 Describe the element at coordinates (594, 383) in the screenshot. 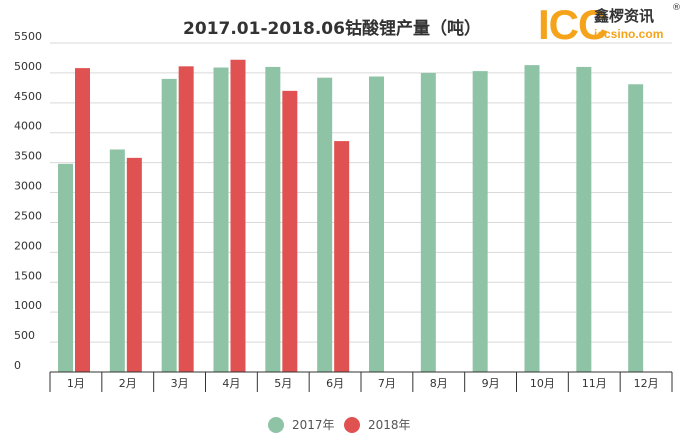

I see `x-tick-label: 11月` at that location.